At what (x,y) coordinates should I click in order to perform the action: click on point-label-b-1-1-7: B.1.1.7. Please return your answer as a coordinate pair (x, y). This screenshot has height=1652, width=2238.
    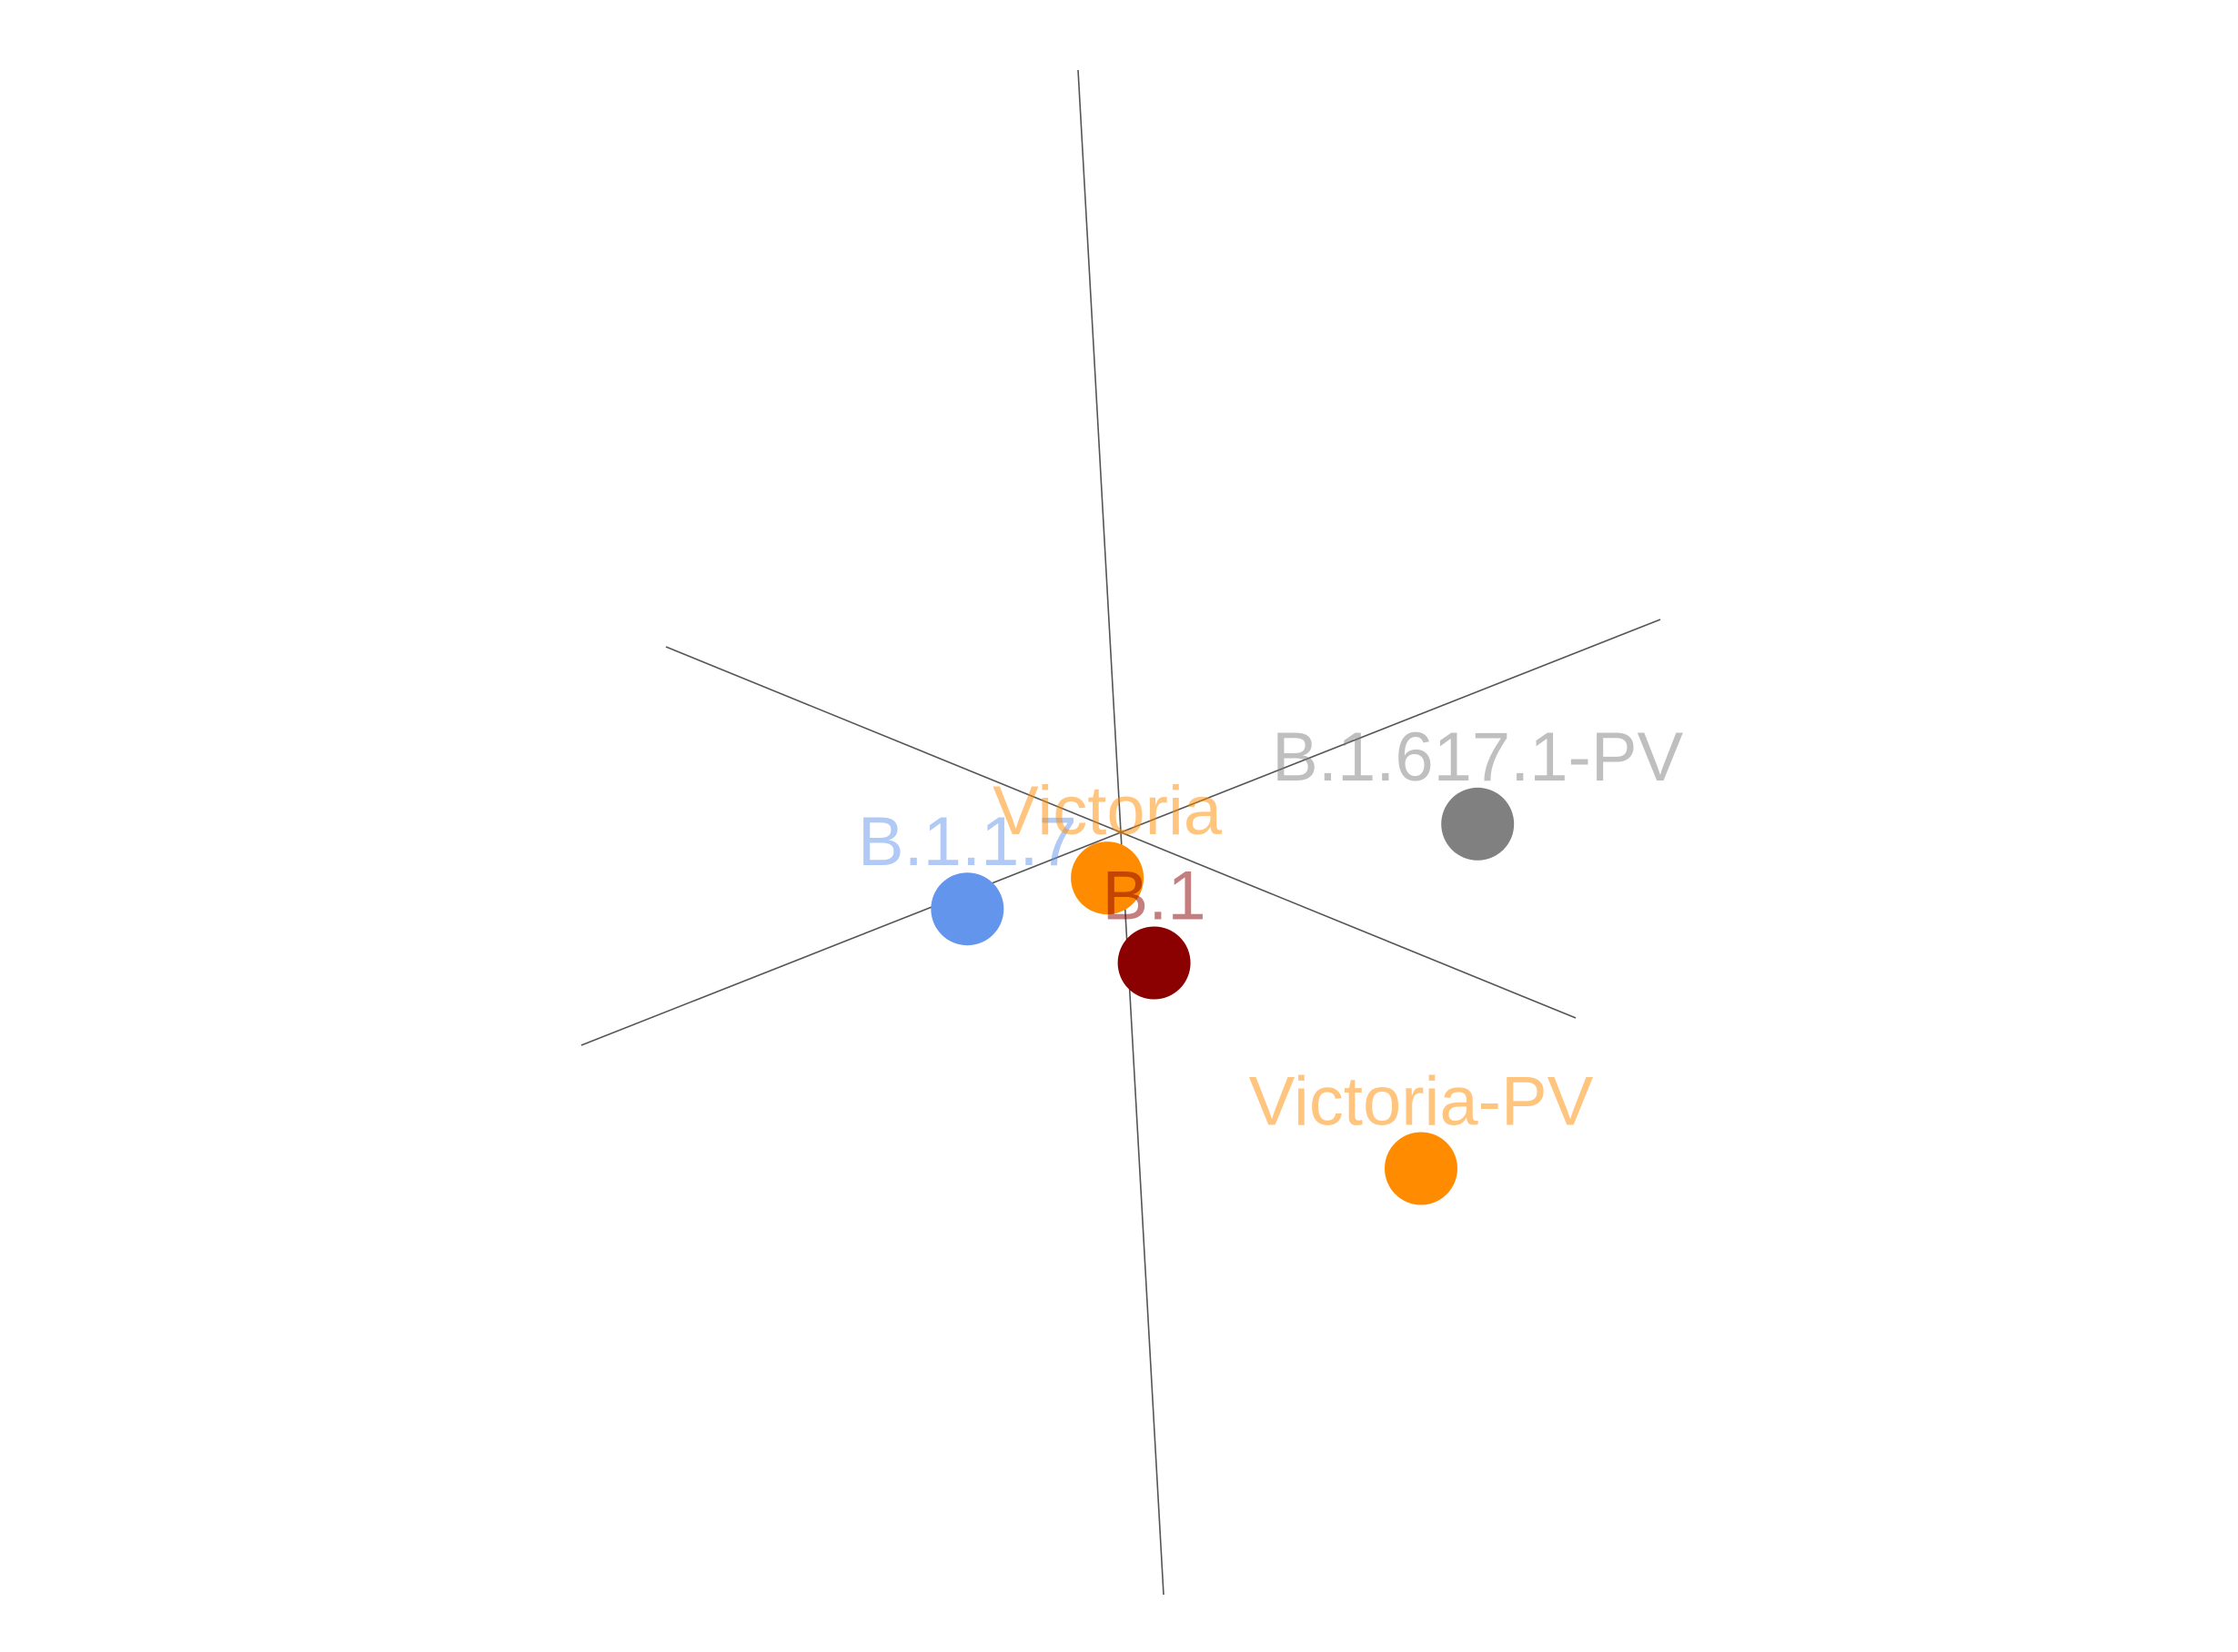
    Looking at the image, I should click on (967, 842).